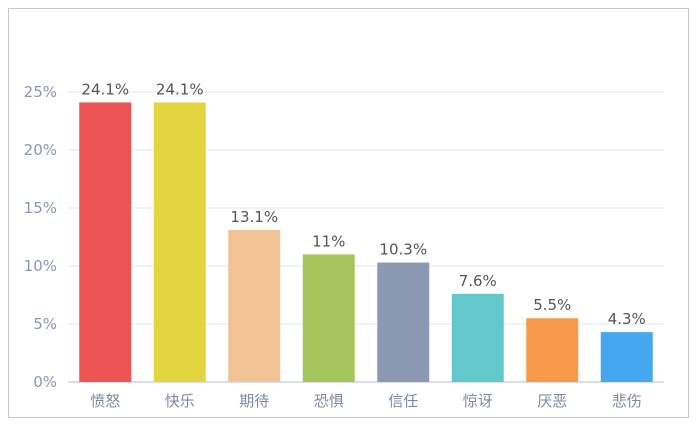  What do you see at coordinates (45, 324) in the screenshot?
I see `y-tick-label: 5%` at bounding box center [45, 324].